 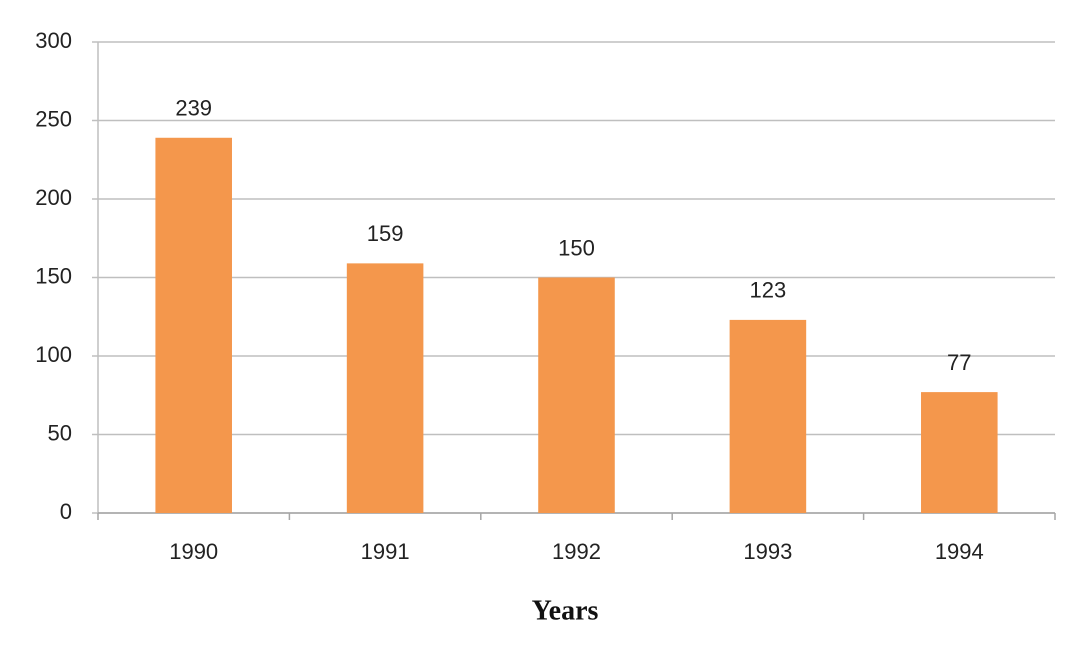 What do you see at coordinates (53, 354) in the screenshot?
I see `y-tick-label: 100` at bounding box center [53, 354].